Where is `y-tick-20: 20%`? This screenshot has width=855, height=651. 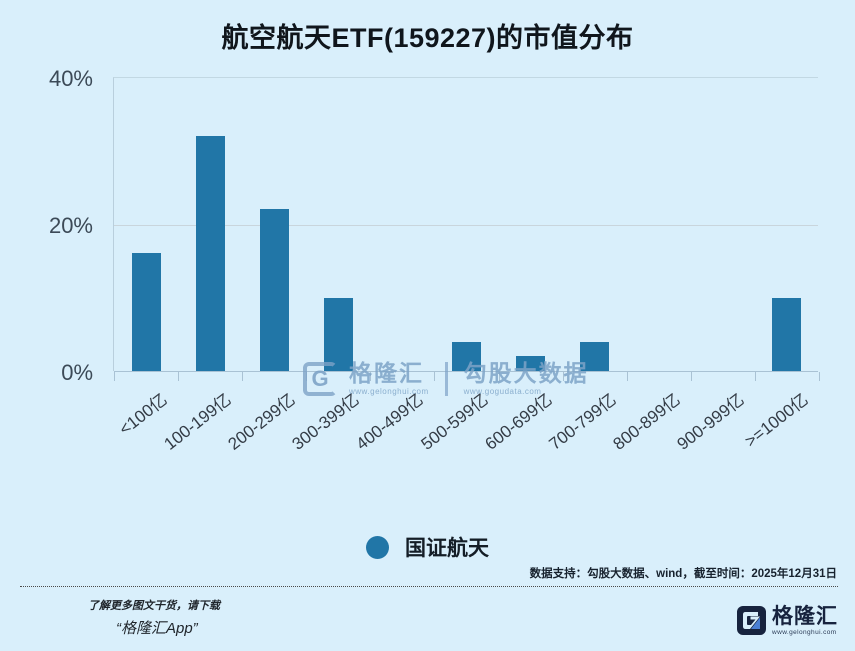
y-tick-20: 20% is located at coordinates (70, 225).